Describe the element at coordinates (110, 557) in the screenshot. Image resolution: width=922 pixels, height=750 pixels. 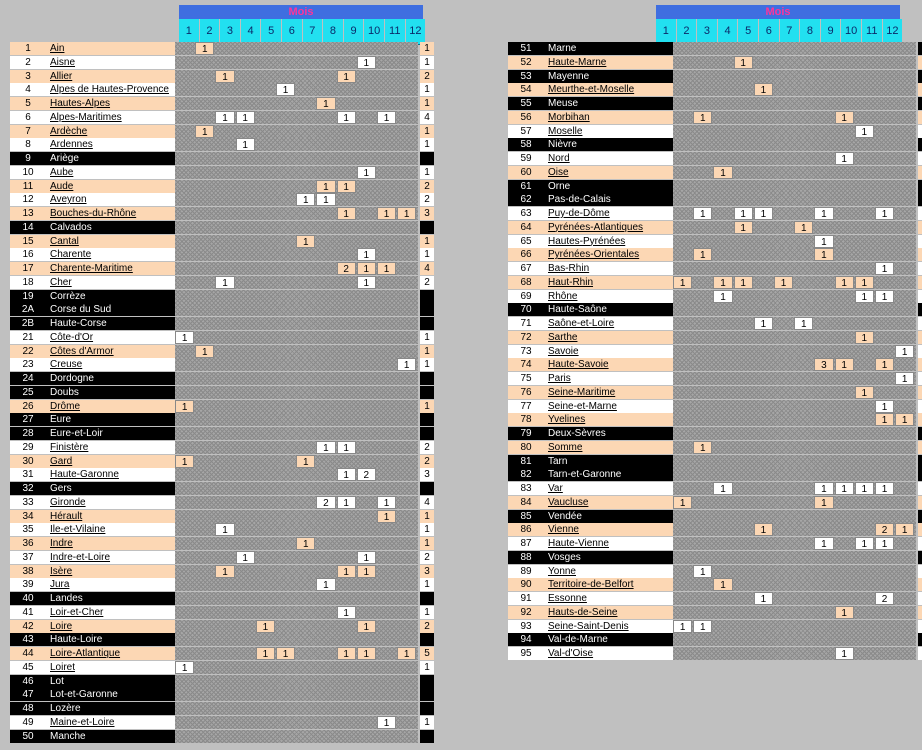
I see `department-link: Indre-et-Loire` at that location.